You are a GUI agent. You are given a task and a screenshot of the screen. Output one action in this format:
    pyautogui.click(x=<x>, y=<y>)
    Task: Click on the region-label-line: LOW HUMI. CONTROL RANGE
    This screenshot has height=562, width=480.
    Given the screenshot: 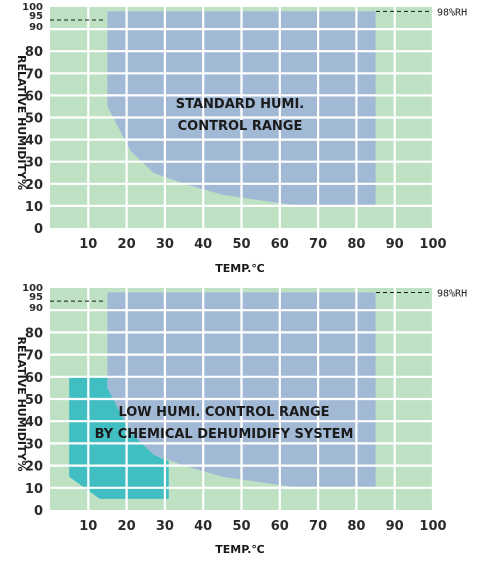 What is the action you would take?
    pyautogui.click(x=223, y=412)
    